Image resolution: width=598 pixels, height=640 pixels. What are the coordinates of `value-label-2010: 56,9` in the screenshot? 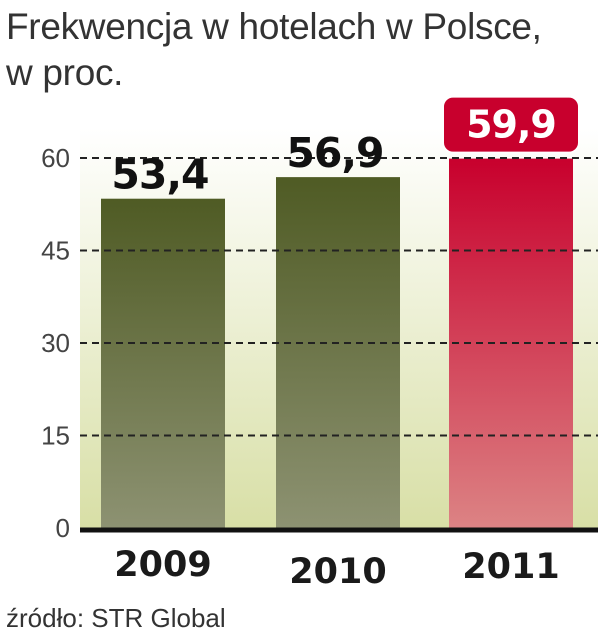 It's located at (334, 153).